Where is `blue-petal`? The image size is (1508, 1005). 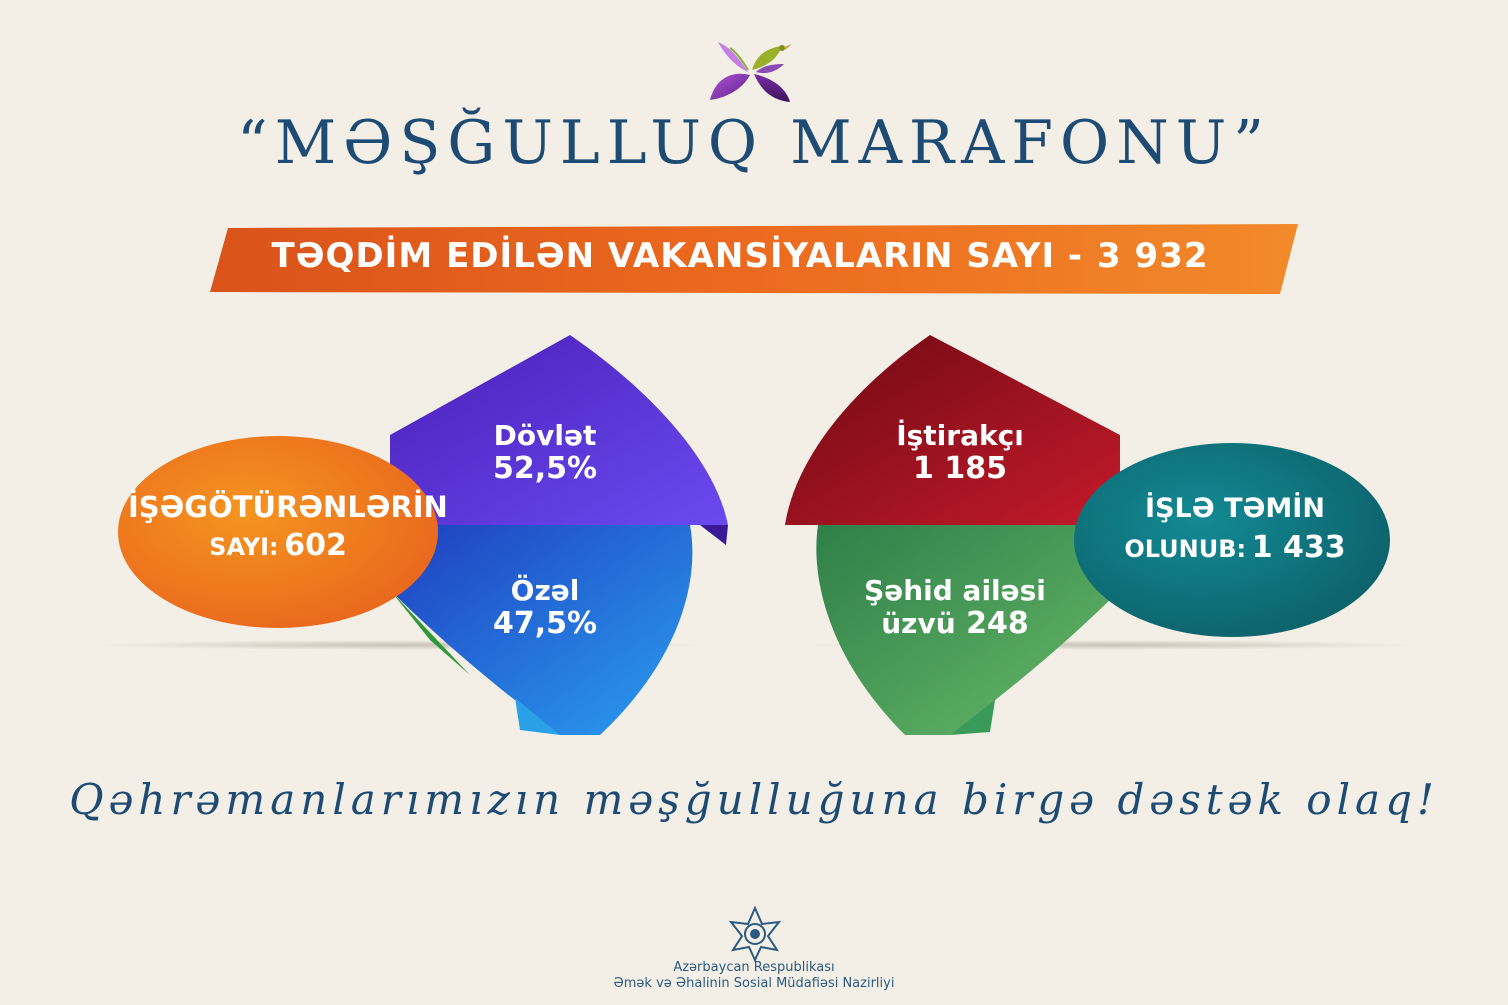 blue-petal is located at coordinates (541, 630).